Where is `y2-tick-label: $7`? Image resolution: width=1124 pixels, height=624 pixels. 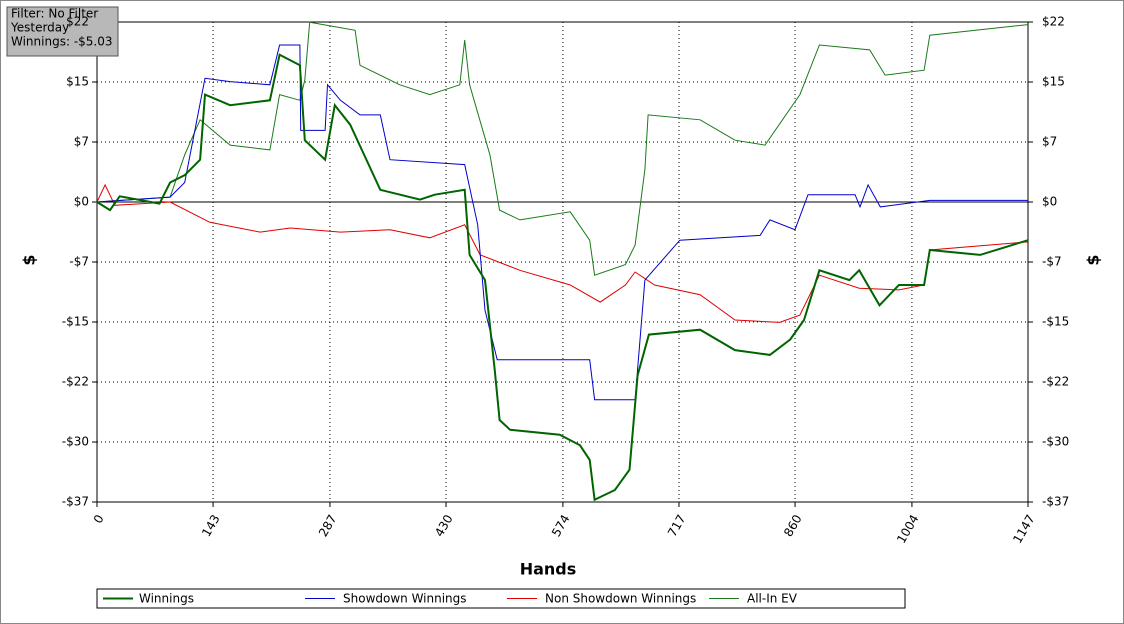 y2-tick-label: $7 is located at coordinates (1049, 142).